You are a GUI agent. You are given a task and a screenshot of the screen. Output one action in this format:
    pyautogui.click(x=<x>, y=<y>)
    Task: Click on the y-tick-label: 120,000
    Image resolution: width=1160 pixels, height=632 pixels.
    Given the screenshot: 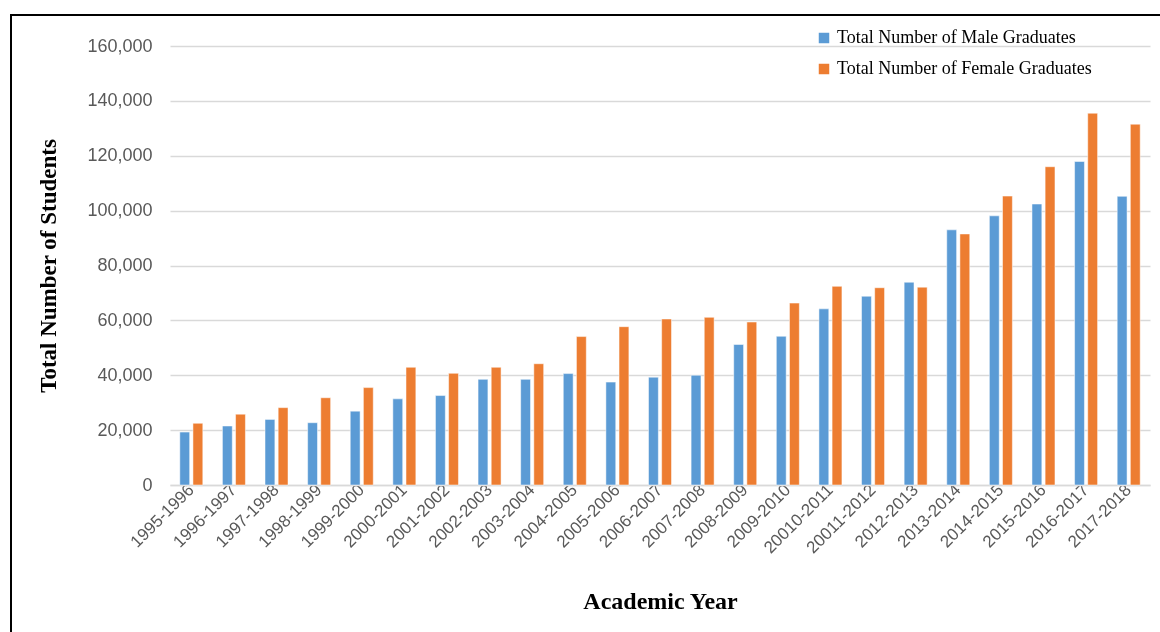 What is the action you would take?
    pyautogui.click(x=120, y=155)
    